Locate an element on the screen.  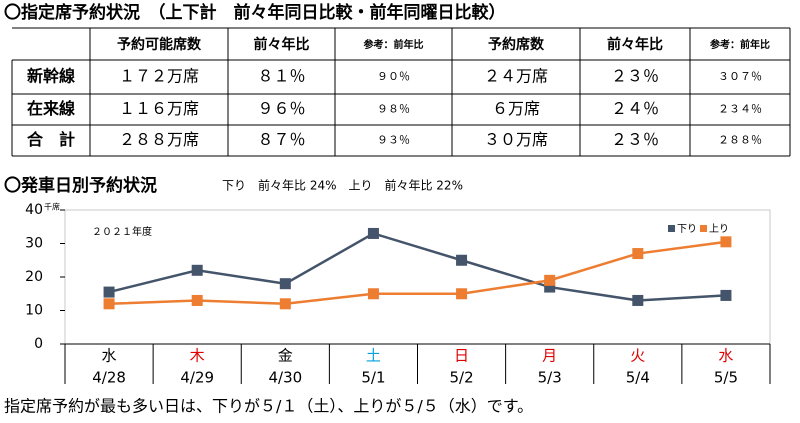
table-cell: ２３４％ is located at coordinates (740, 109).